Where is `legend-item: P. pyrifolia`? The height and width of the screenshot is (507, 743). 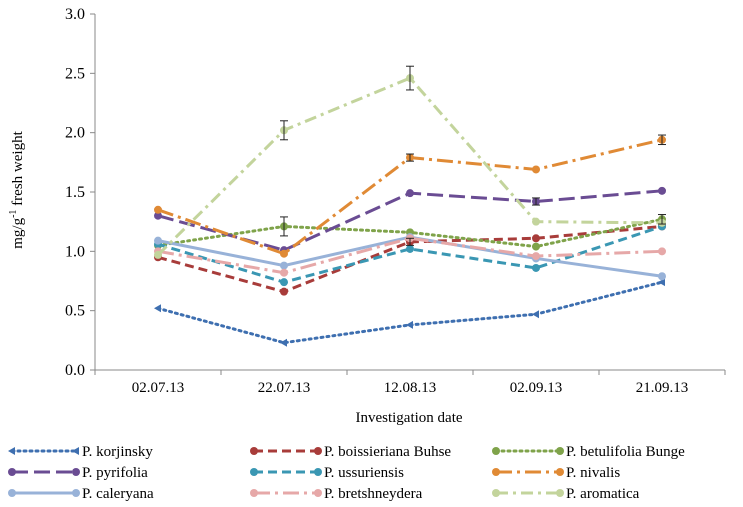 legend-item: P. pyrifolia is located at coordinates (78, 473).